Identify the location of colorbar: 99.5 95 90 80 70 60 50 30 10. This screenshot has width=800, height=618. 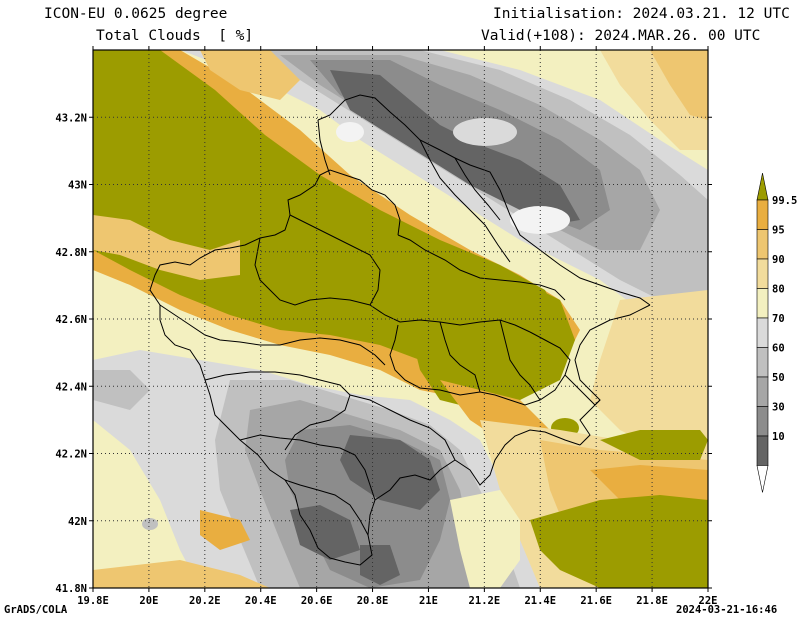
(776, 332).